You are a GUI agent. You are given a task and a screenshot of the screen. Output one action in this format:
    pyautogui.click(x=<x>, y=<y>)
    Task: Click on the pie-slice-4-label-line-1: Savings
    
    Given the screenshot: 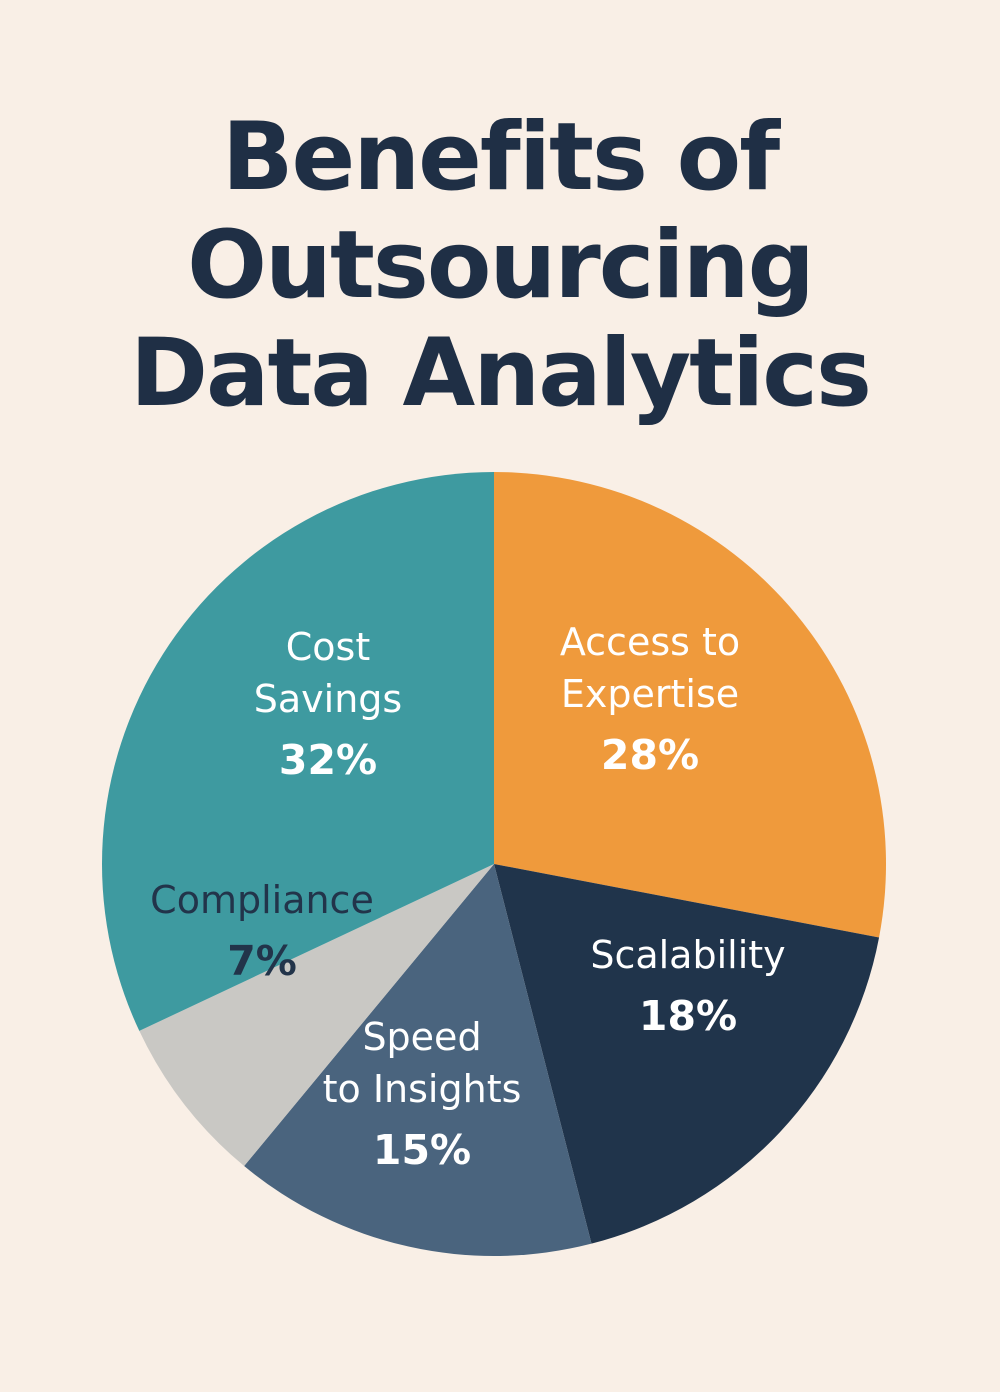 What is the action you would take?
    pyautogui.click(x=328, y=699)
    